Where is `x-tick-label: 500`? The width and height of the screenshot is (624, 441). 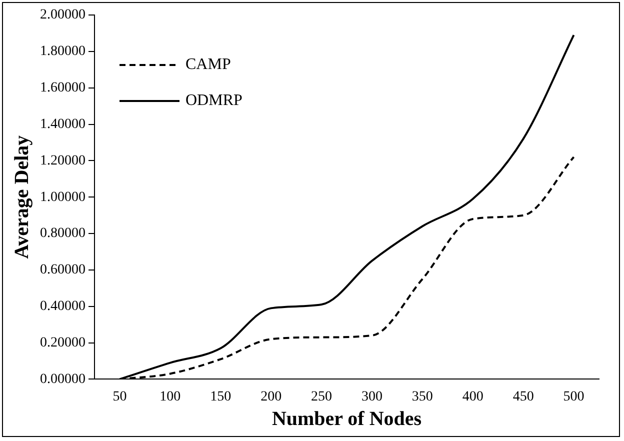
x-tick-label: 500 is located at coordinates (573, 396).